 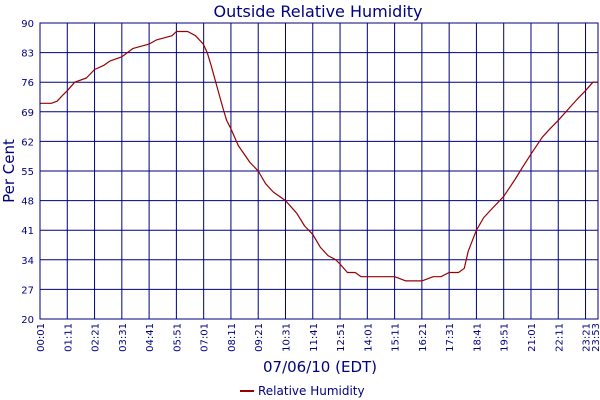 I want to click on x-tick-label: 01:11, so click(x=68, y=337).